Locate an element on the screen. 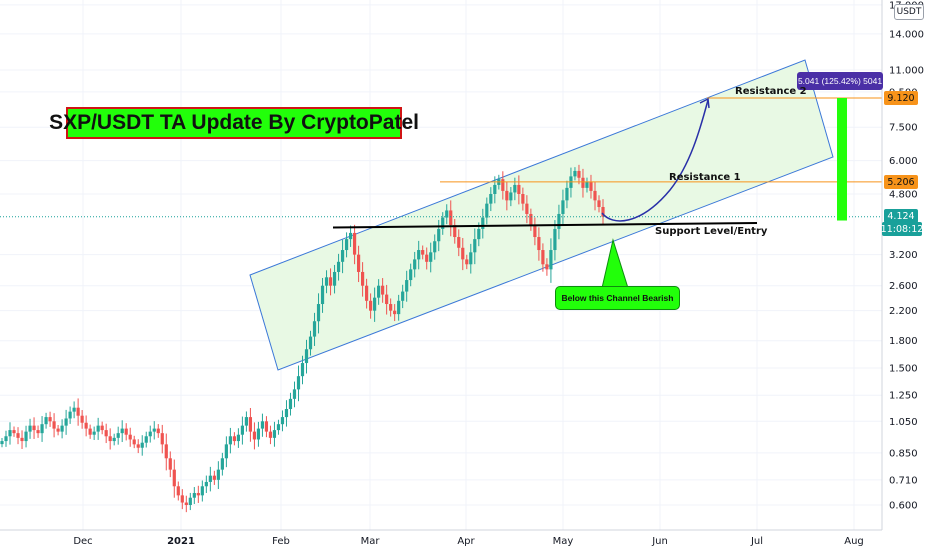 The height and width of the screenshot is (550, 932). time-axis: Dec 2021 Feb Mar Apr May Jun Jul Aug is located at coordinates (468, 541).